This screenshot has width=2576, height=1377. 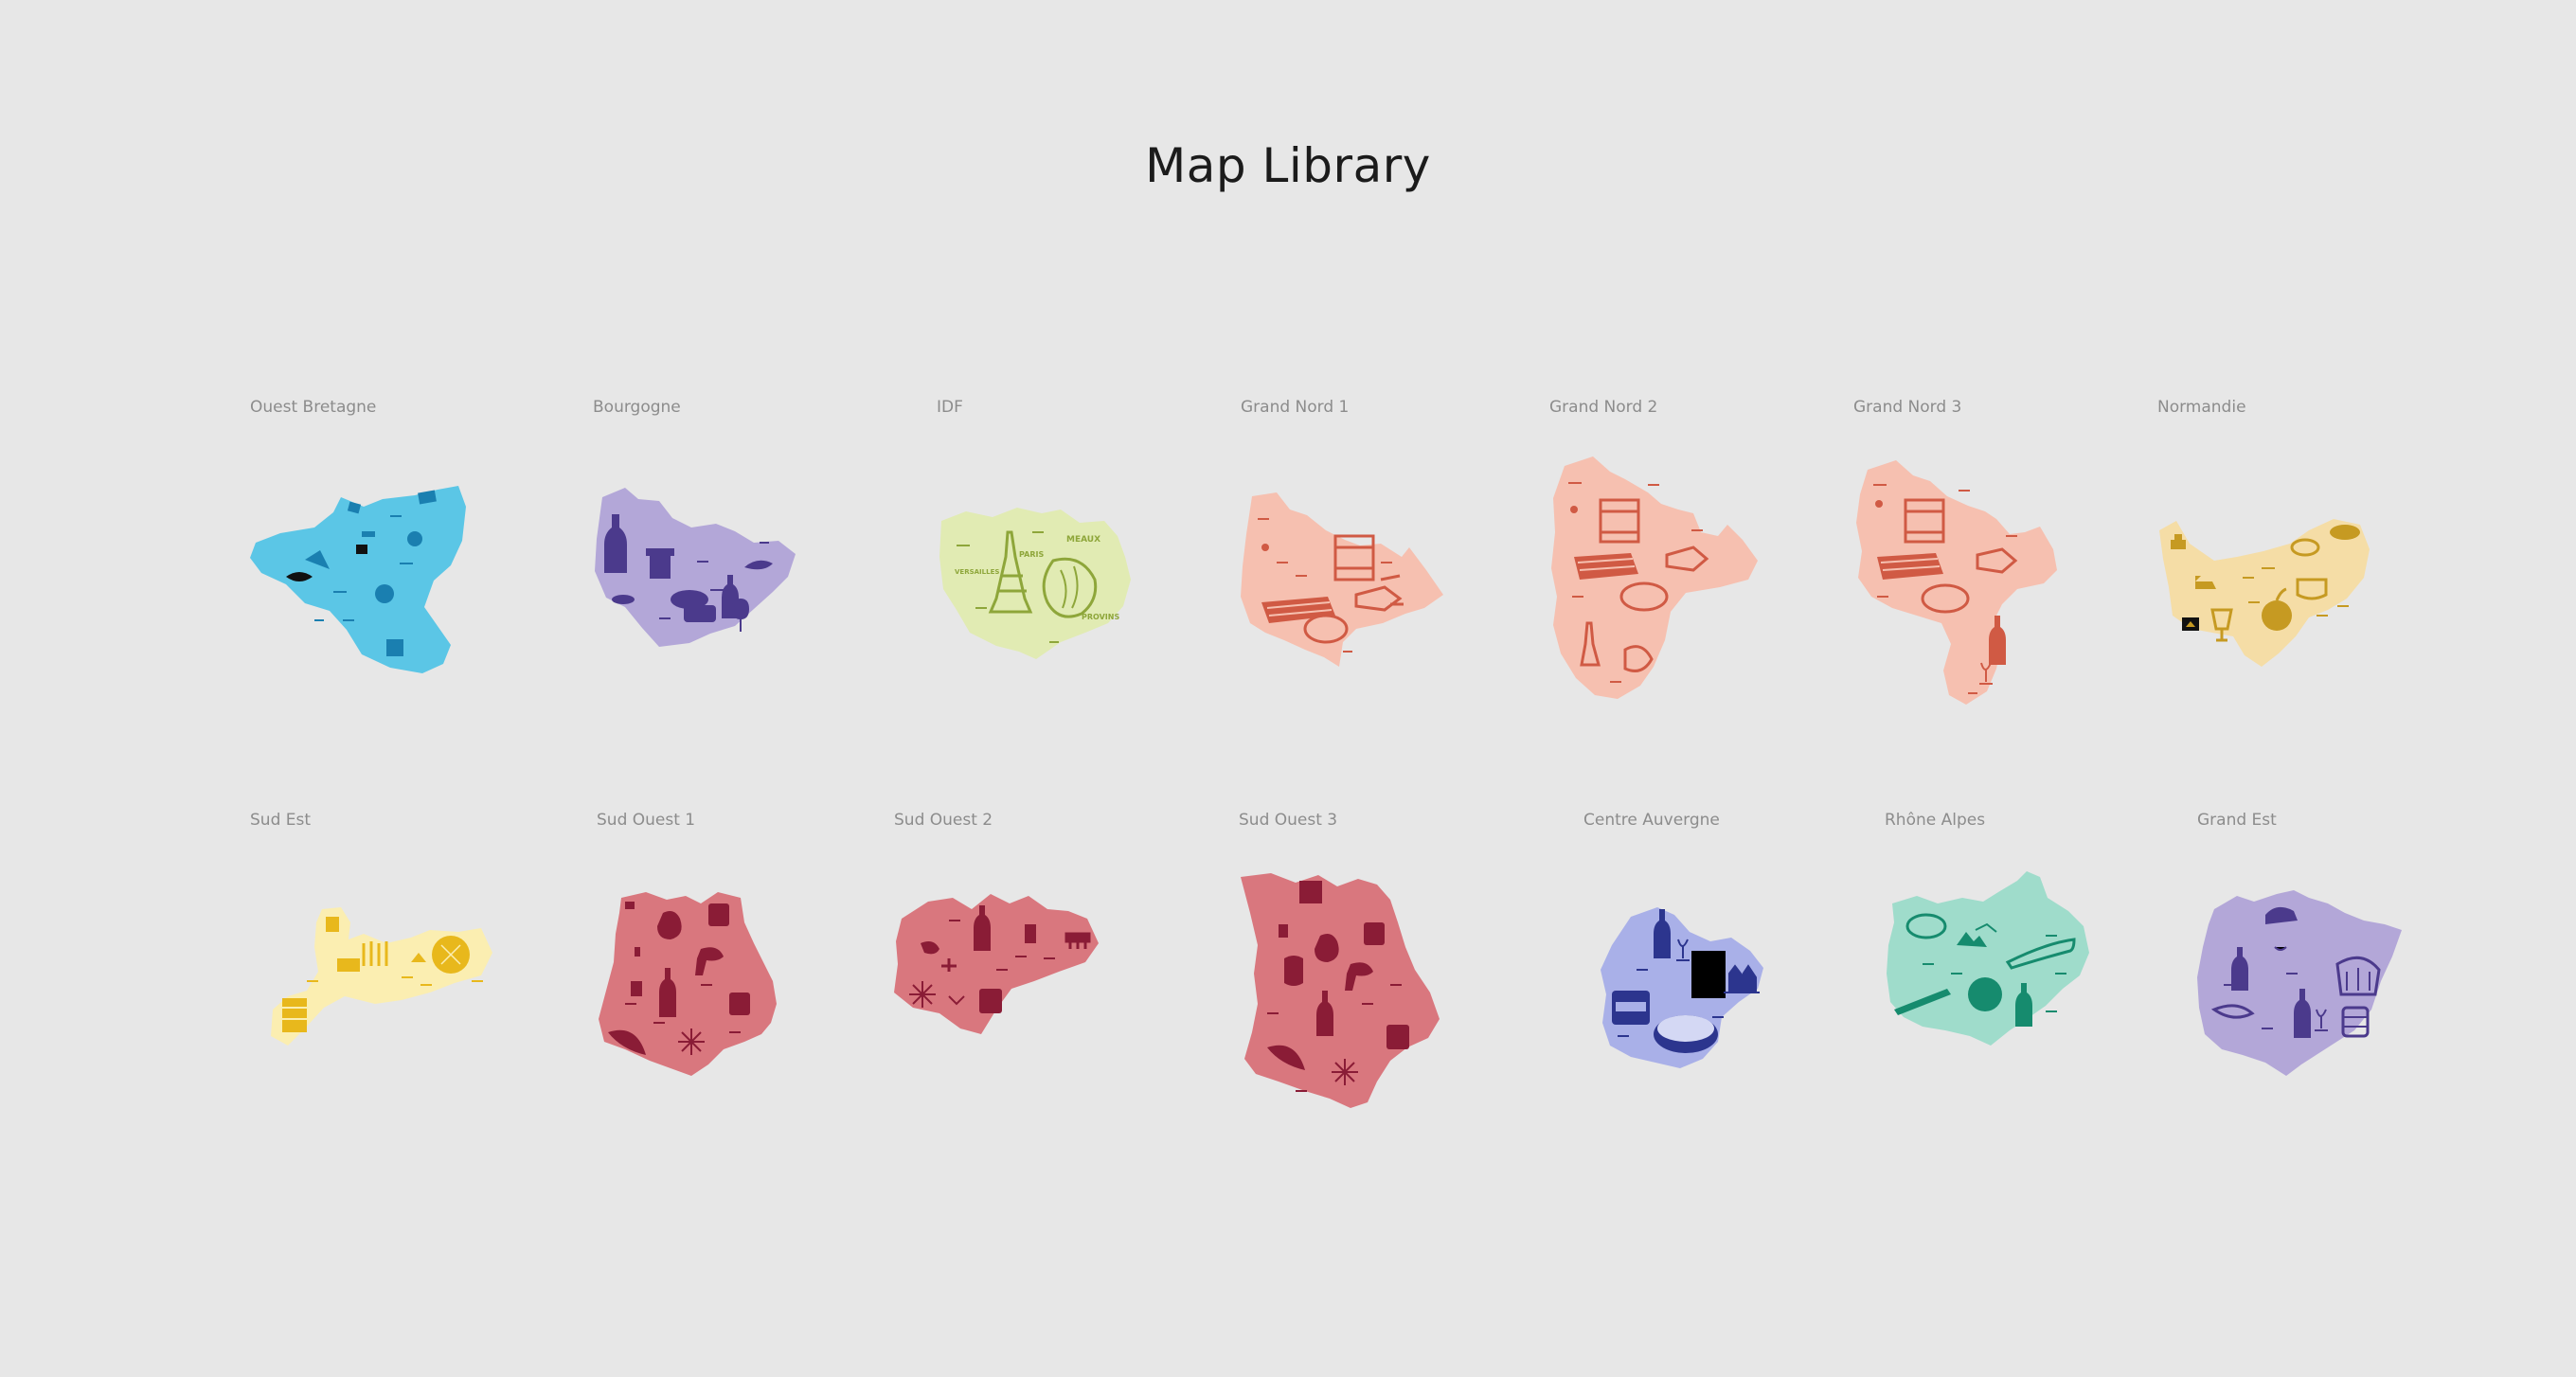 What do you see at coordinates (281, 820) in the screenshot?
I see `map-label: Sud Est` at bounding box center [281, 820].